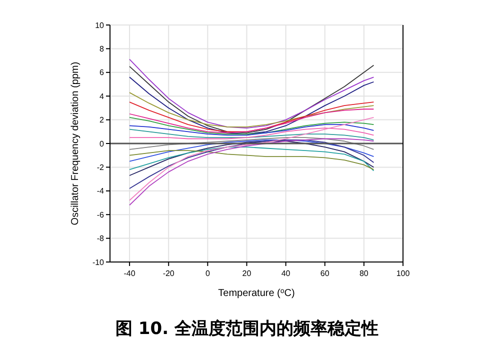 This screenshot has height=350, width=494. Describe the element at coordinates (100, 191) in the screenshot. I see `y-tick-label: -4` at that location.